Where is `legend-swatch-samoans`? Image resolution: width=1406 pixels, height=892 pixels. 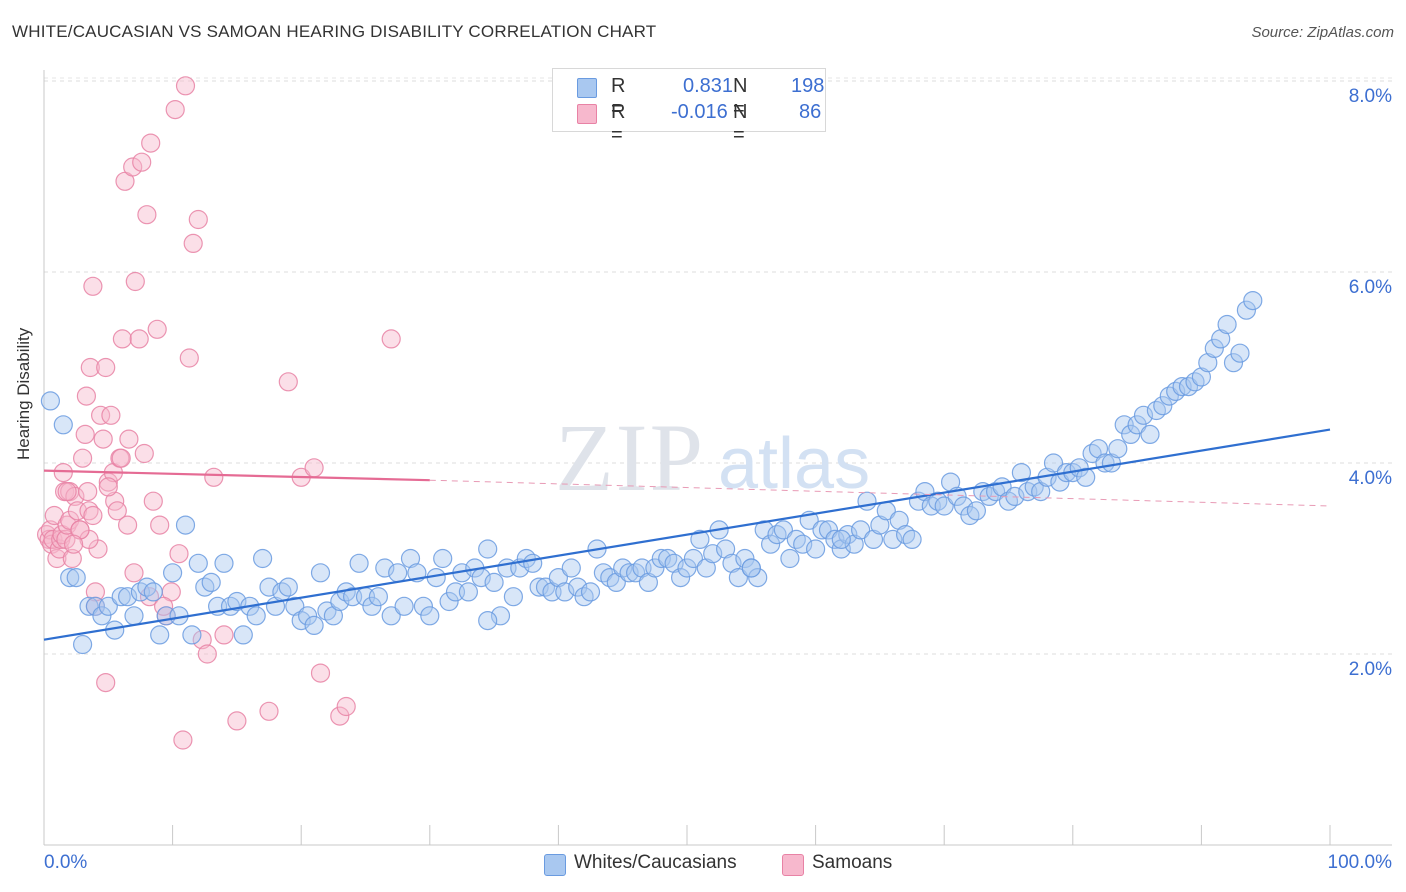 legend-swatch-samoans is located at coordinates (793, 865).